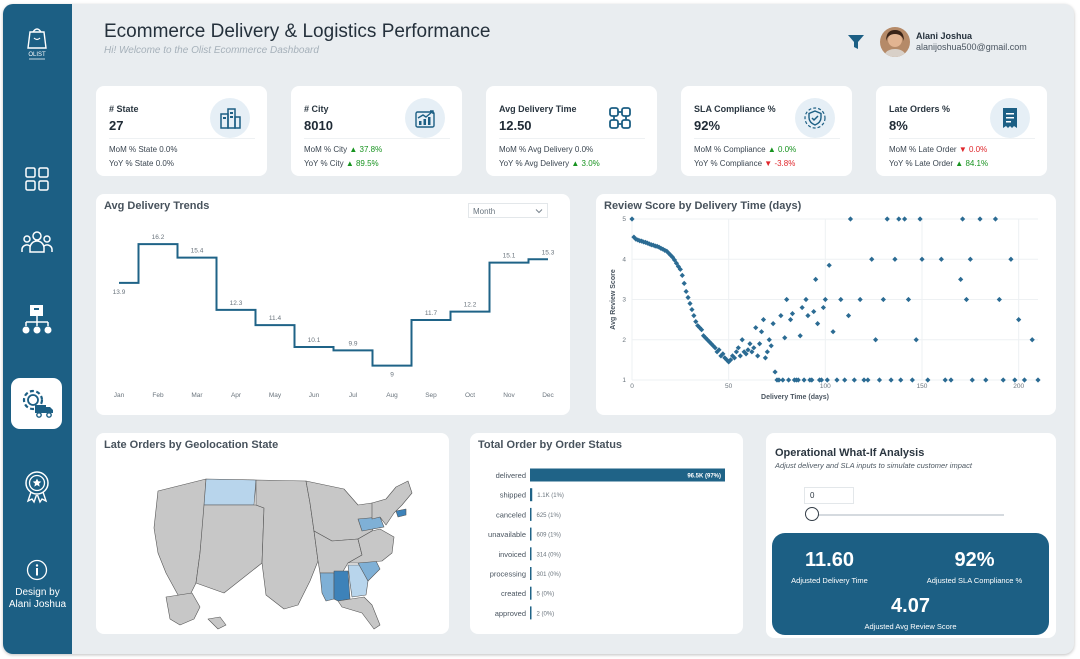 The width and height of the screenshot is (1080, 659). I want to click on sidebar-item-active, so click(36, 403).